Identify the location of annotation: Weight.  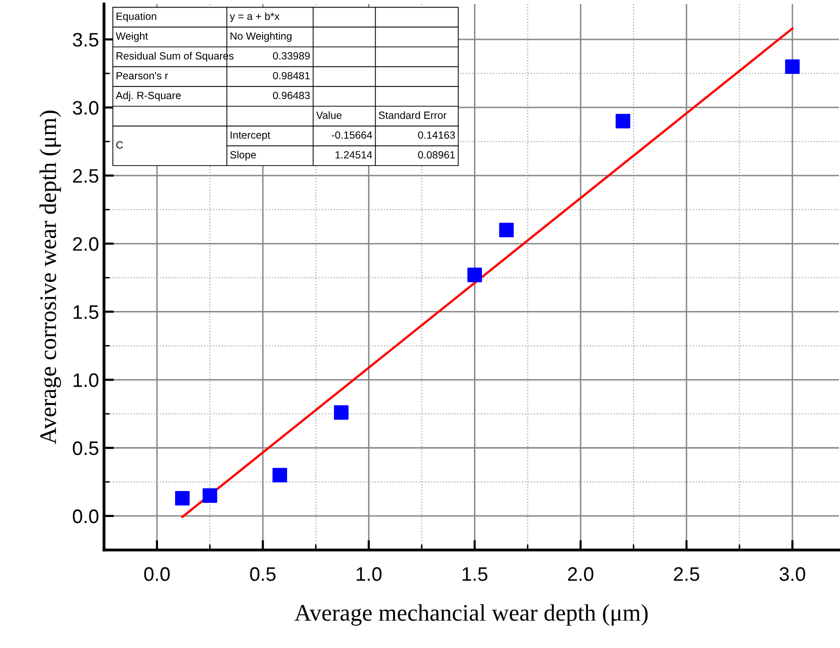
(132, 37).